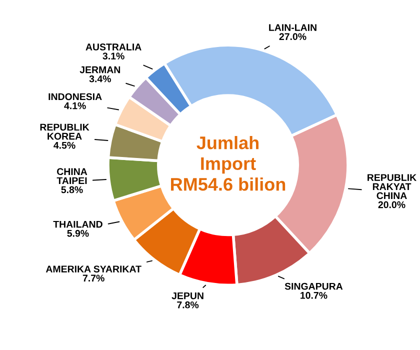 This screenshot has width=420, height=350. I want to click on slice-label: CHINA TAIPEI, so click(72, 176).